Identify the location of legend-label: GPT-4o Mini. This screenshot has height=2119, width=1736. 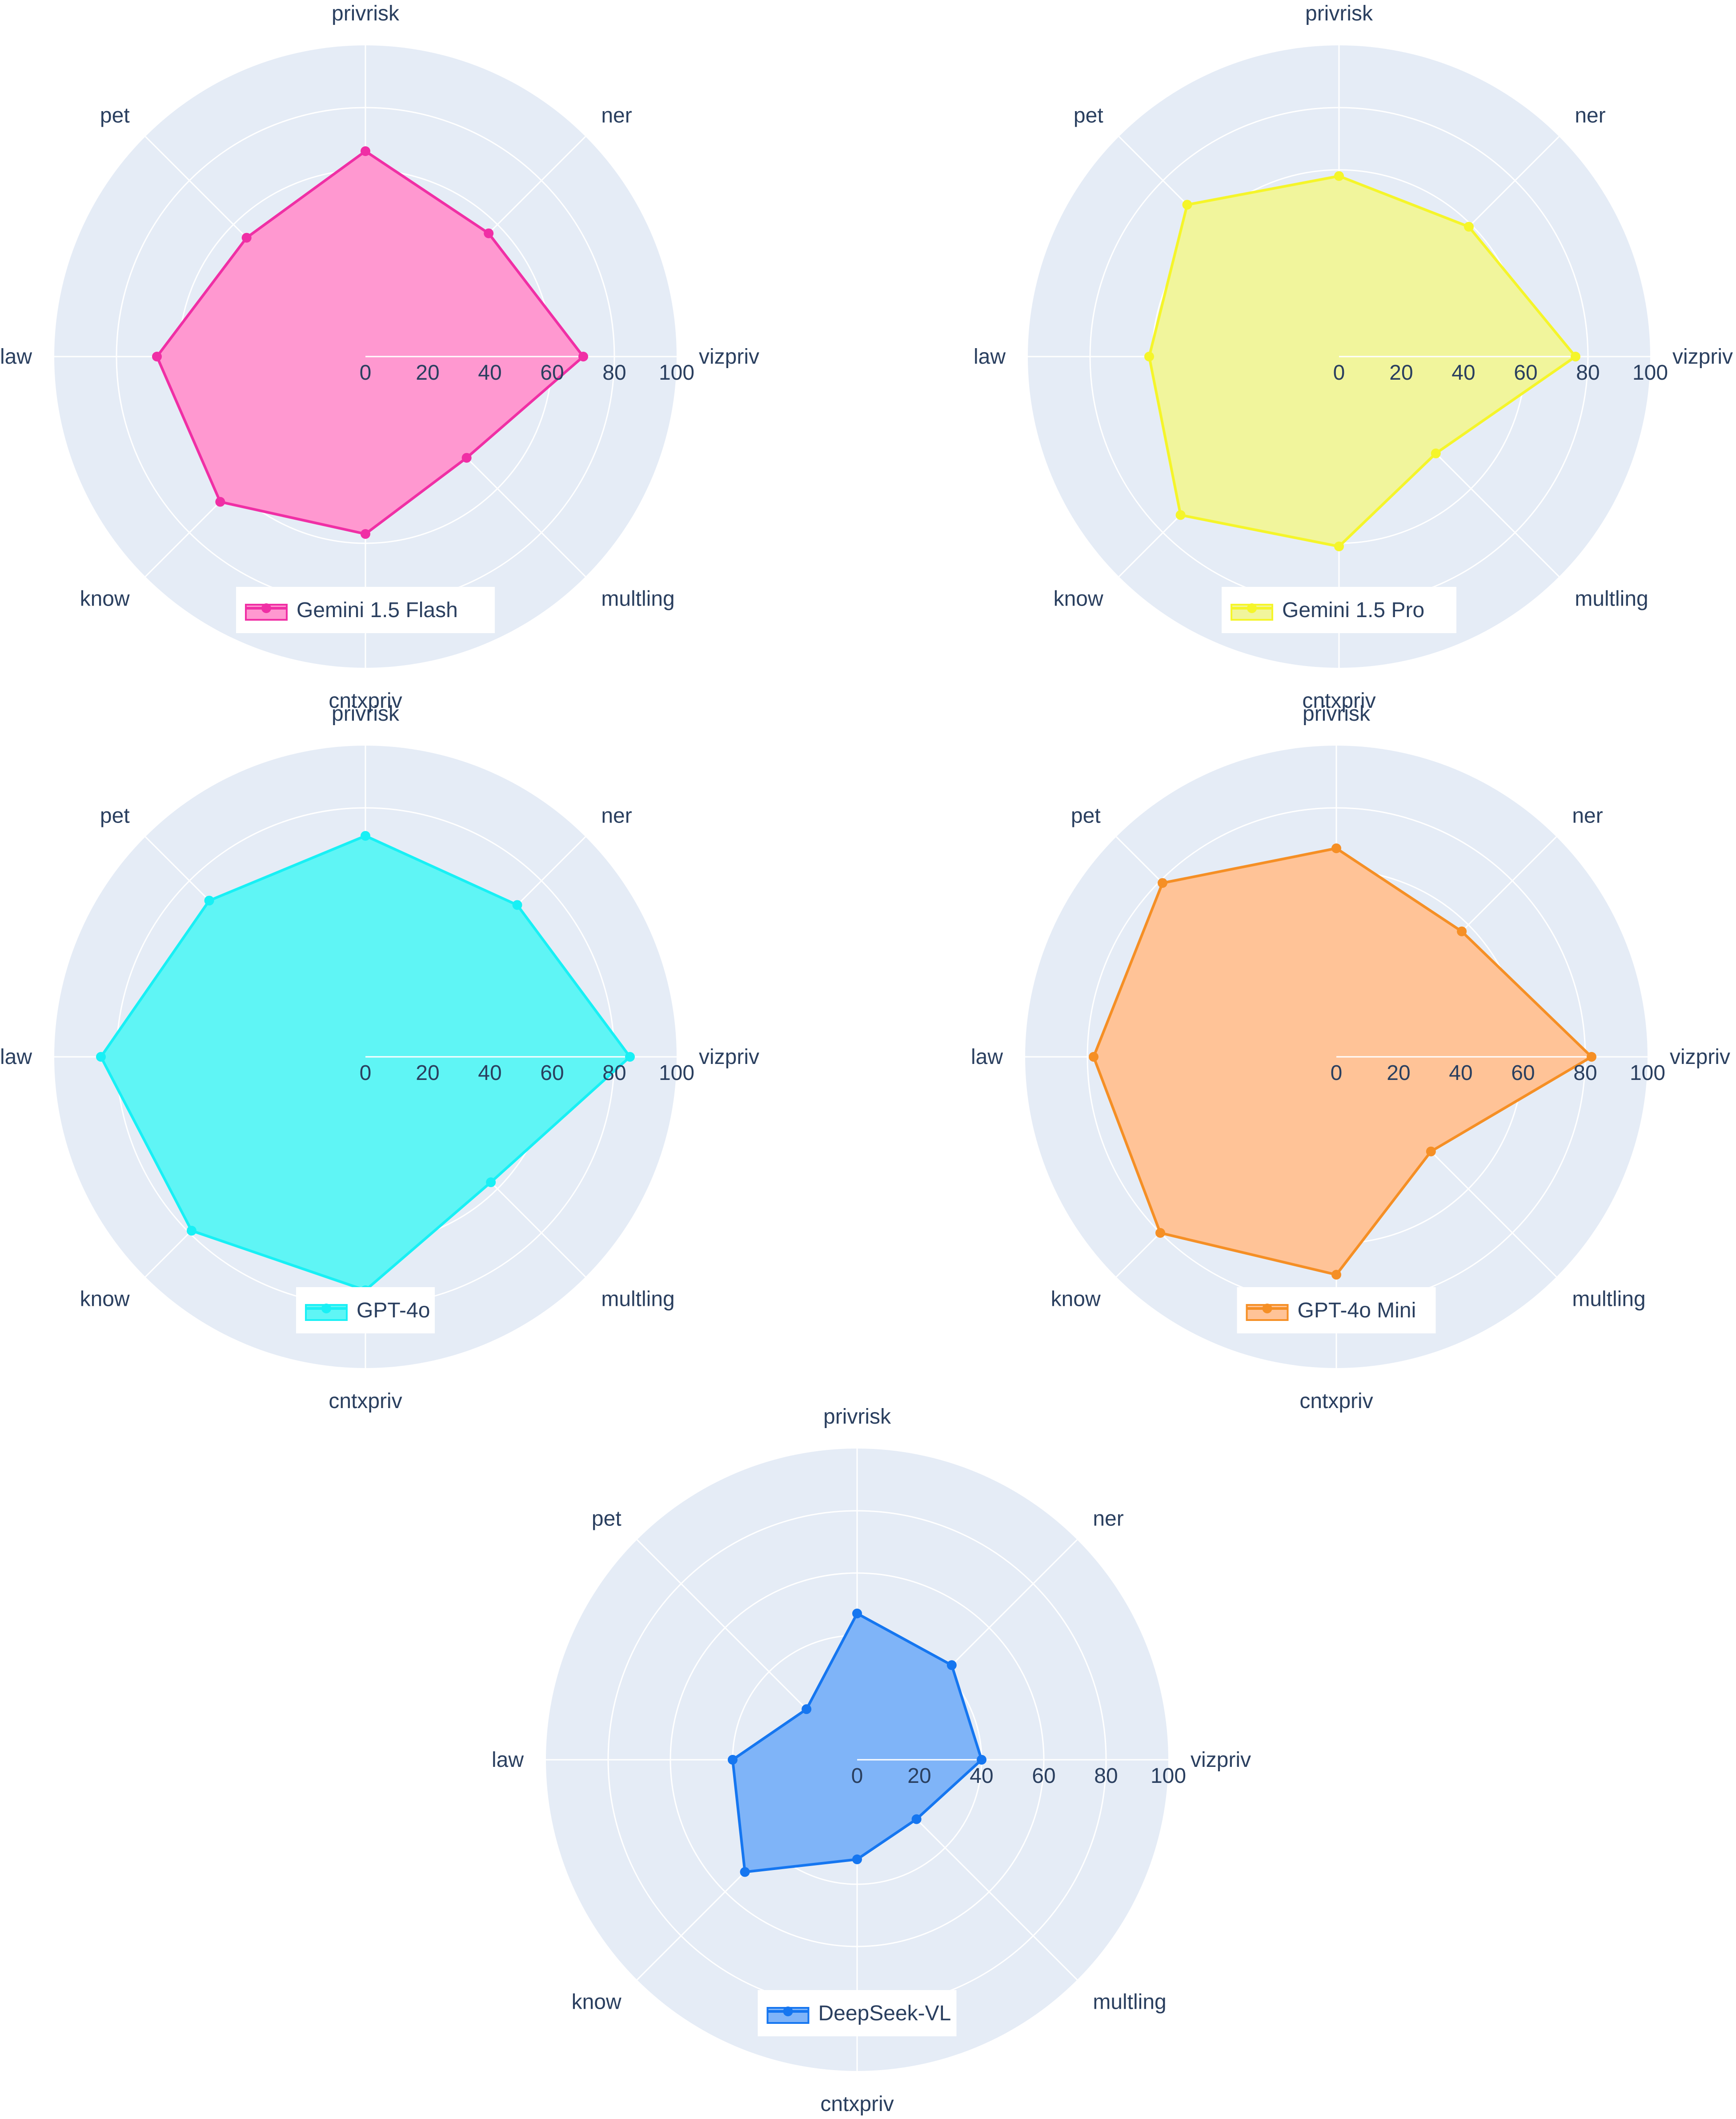
(1357, 1310).